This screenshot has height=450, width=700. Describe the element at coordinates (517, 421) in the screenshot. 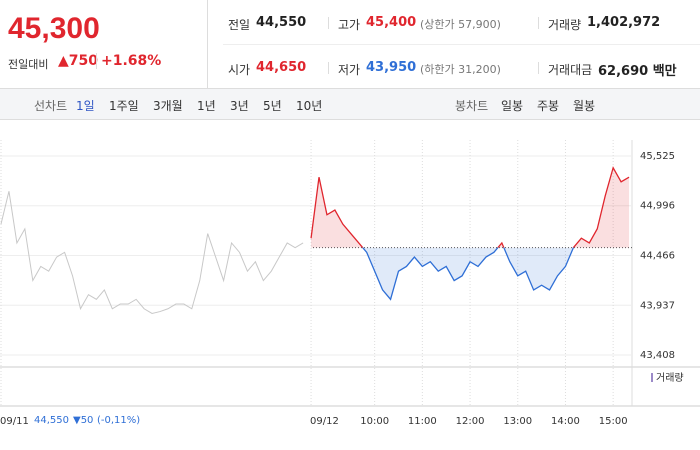

I see `x-tick-label: 13:00` at that location.